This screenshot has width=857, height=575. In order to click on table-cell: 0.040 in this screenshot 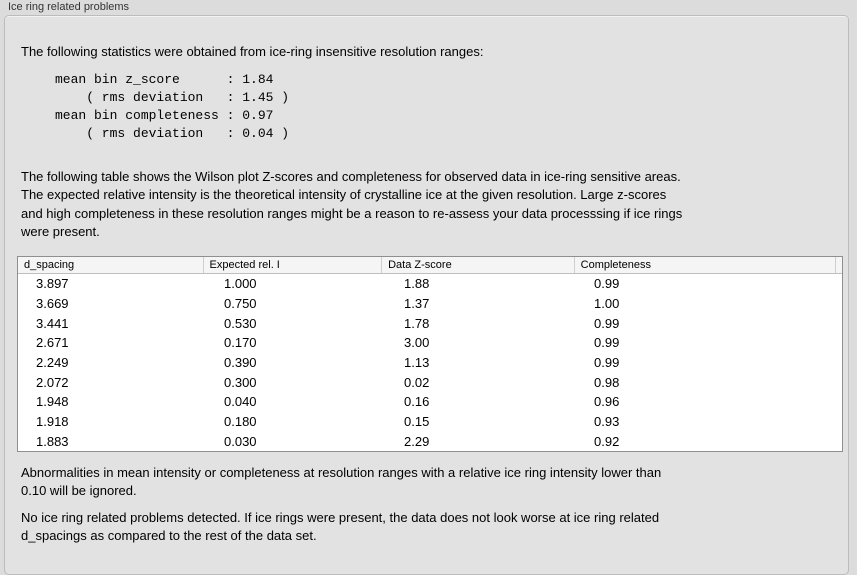, I will do `click(240, 402)`.